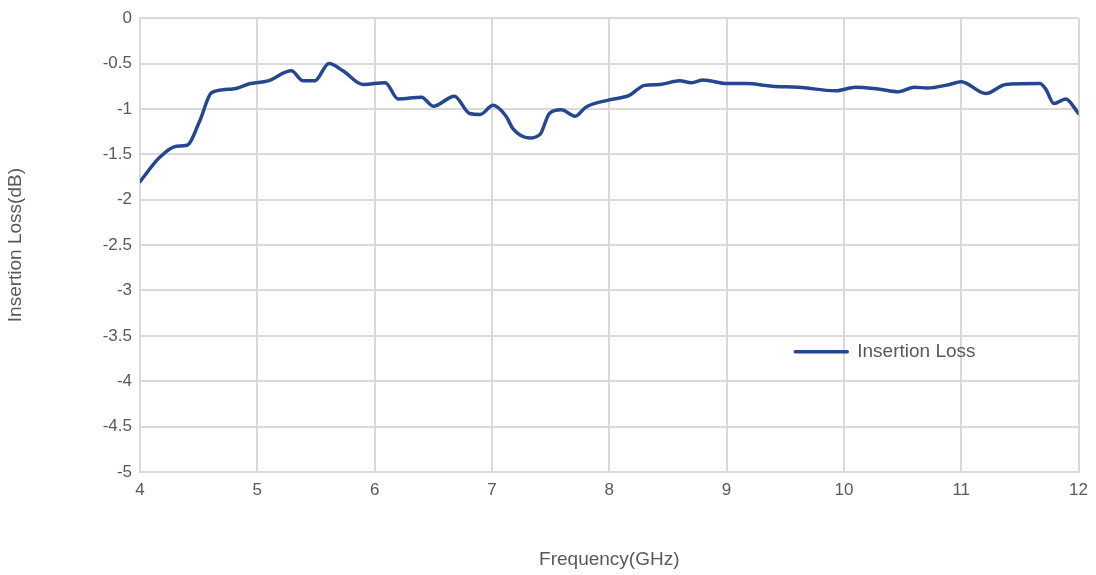 Image resolution: width=1096 pixels, height=575 pixels. Describe the element at coordinates (117, 63) in the screenshot. I see `y-tick-label: -0.5` at that location.